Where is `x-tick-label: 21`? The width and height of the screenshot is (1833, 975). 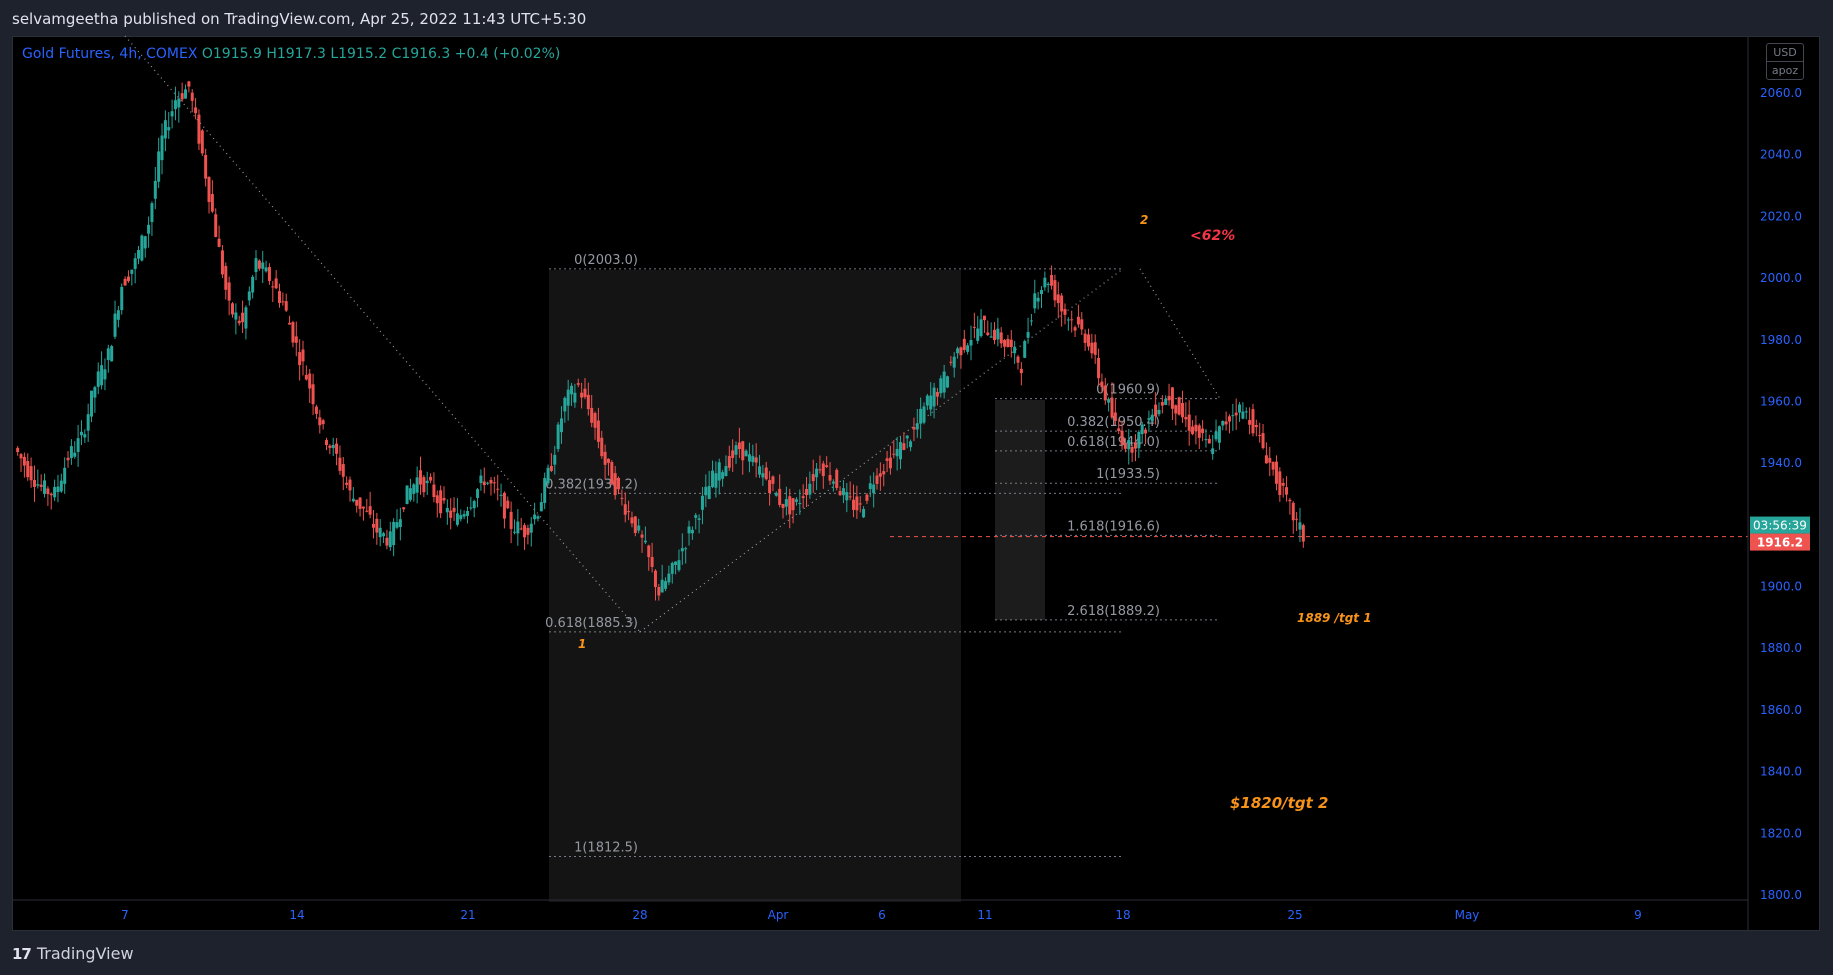 x-tick-label: 21 is located at coordinates (467, 915).